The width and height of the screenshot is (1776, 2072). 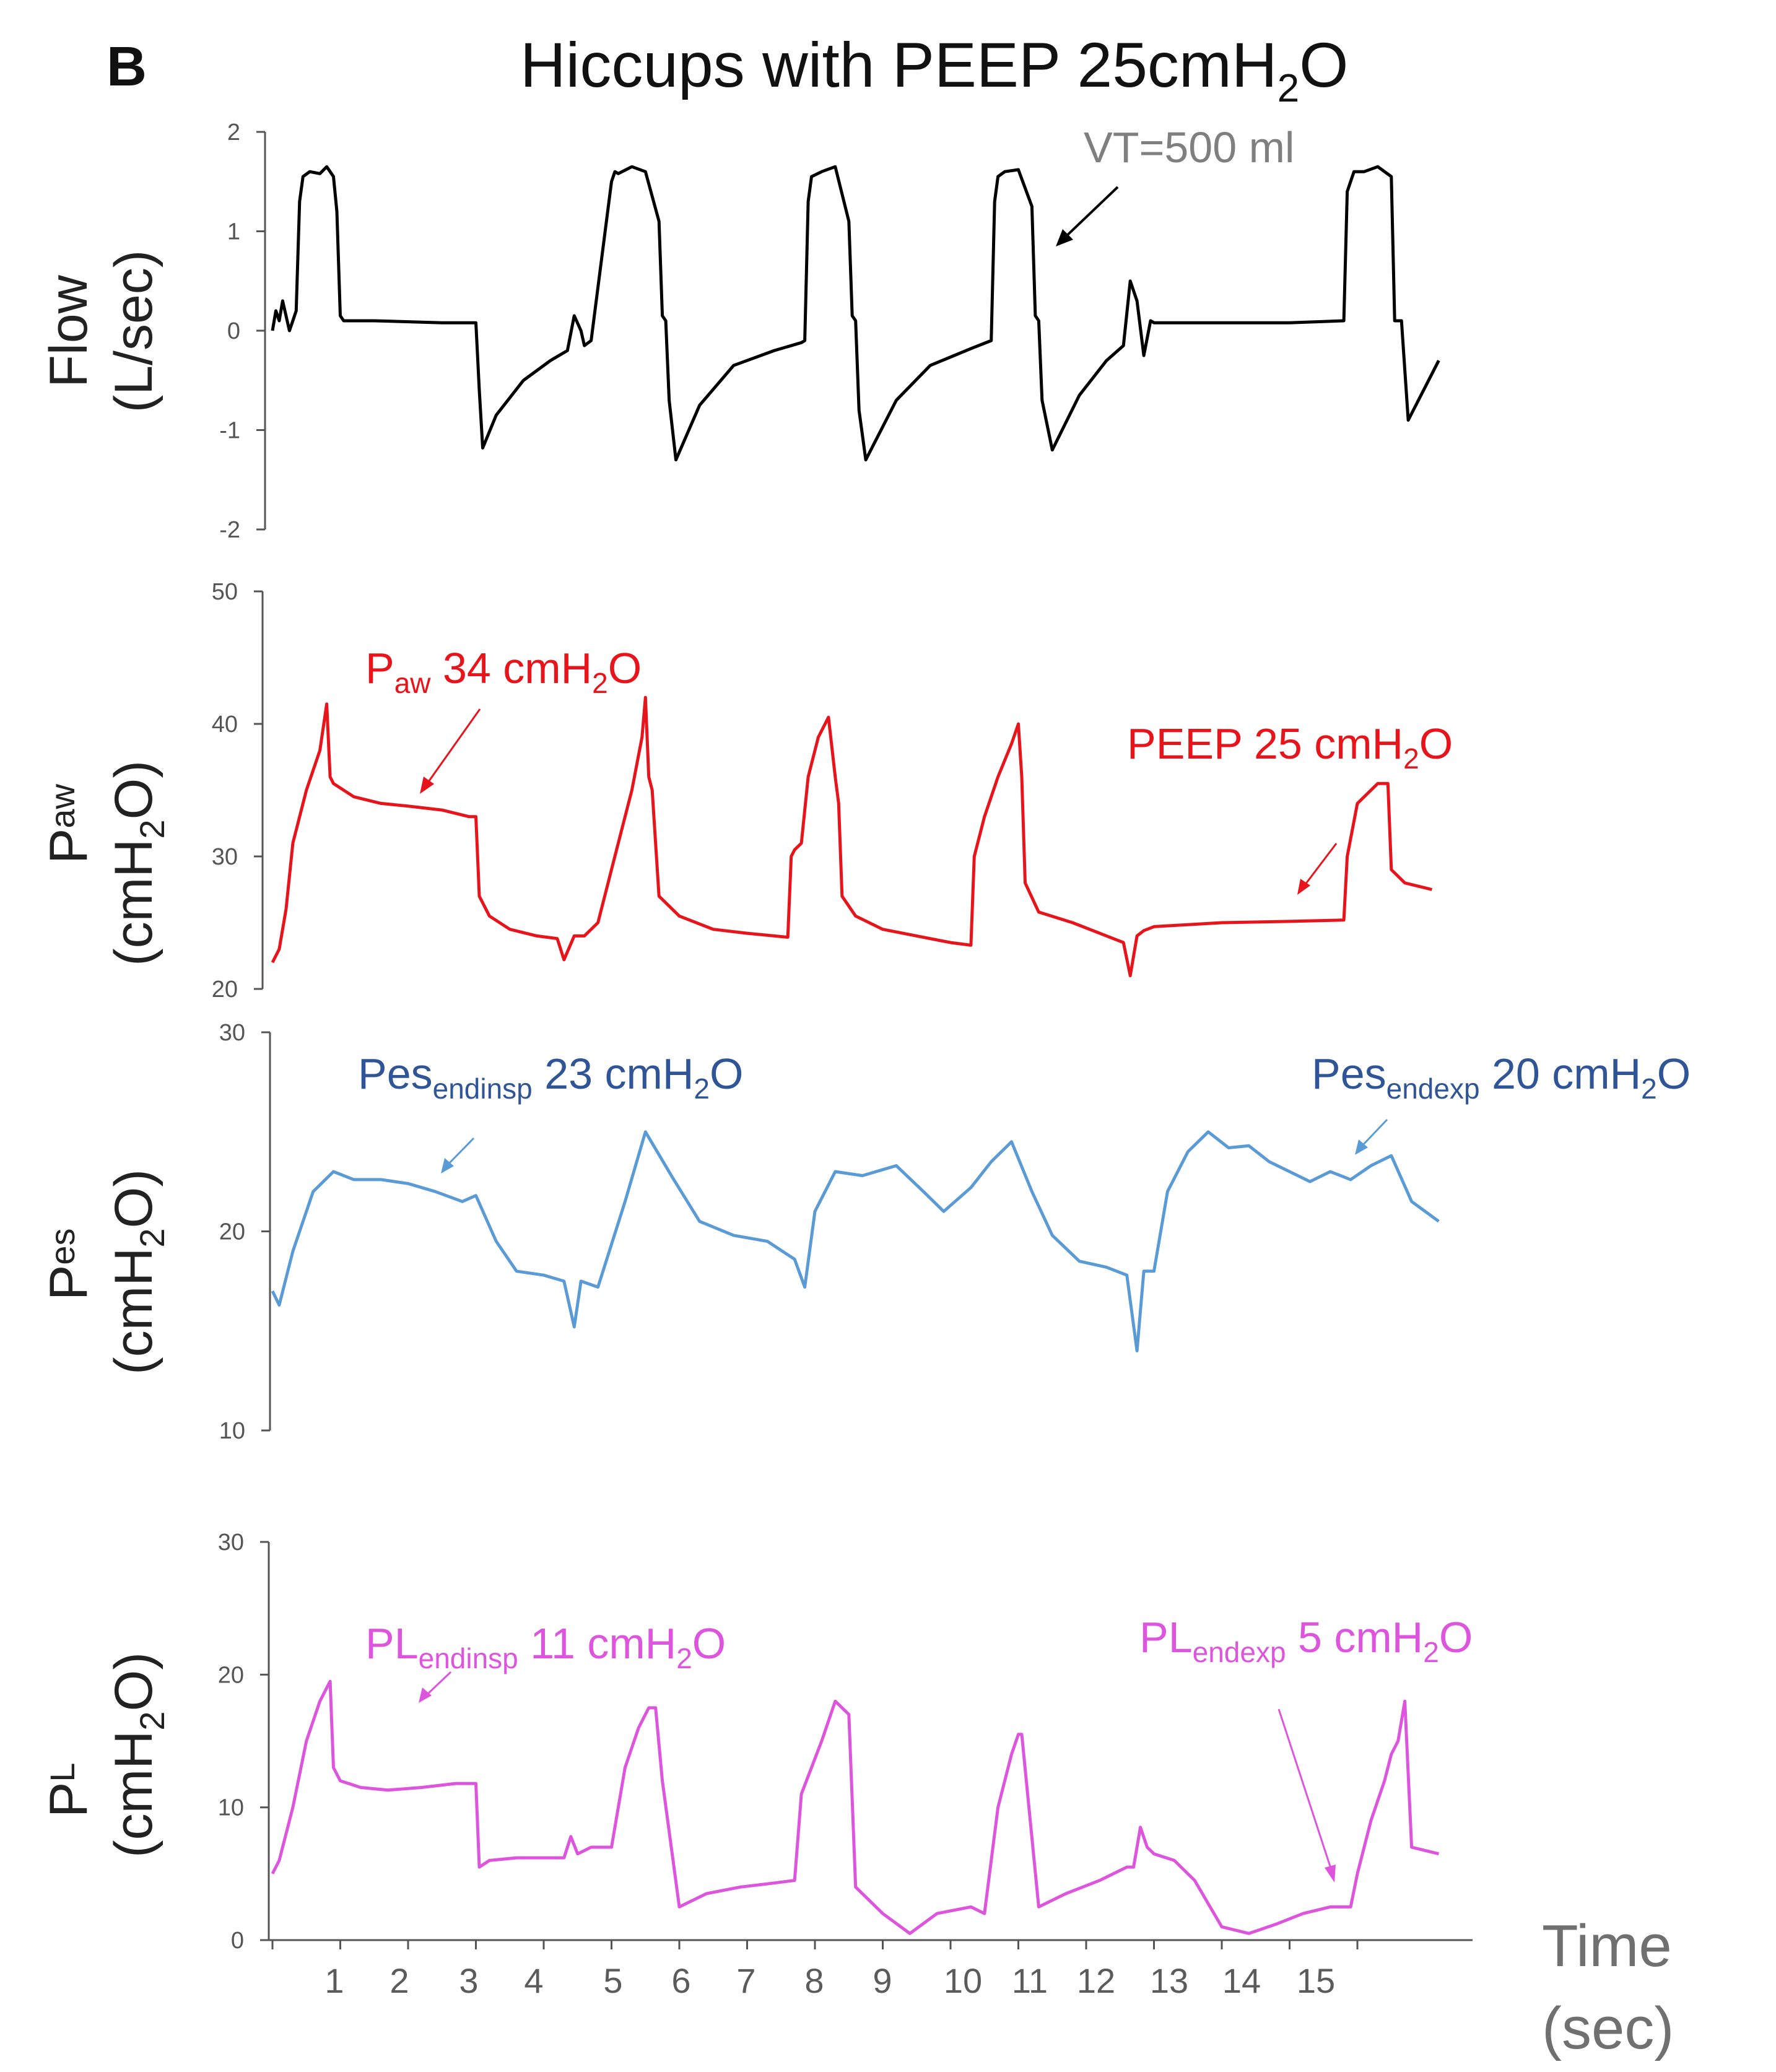 I want to click on pes-y-label-1: Pes, so click(x=68, y=1264).